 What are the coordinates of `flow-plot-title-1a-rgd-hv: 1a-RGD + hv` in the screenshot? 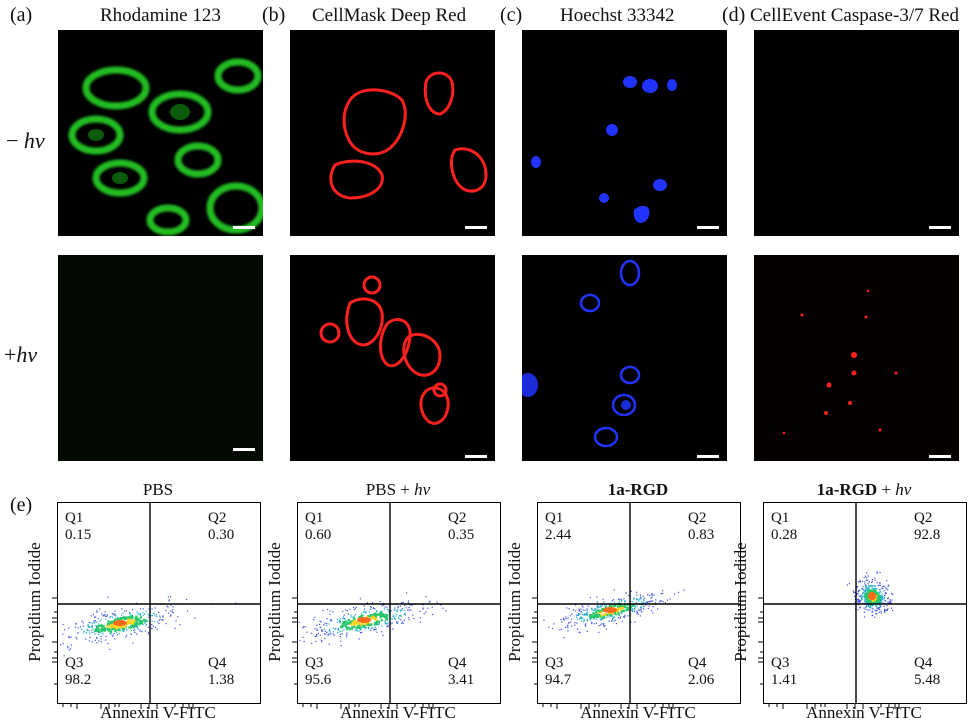 It's located at (864, 489).